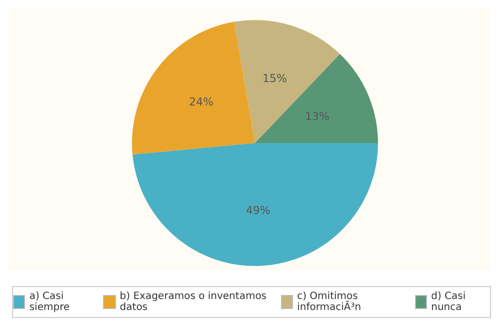 The image size is (498, 322). Describe the element at coordinates (317, 116) in the screenshot. I see `data-label: 13%` at that location.